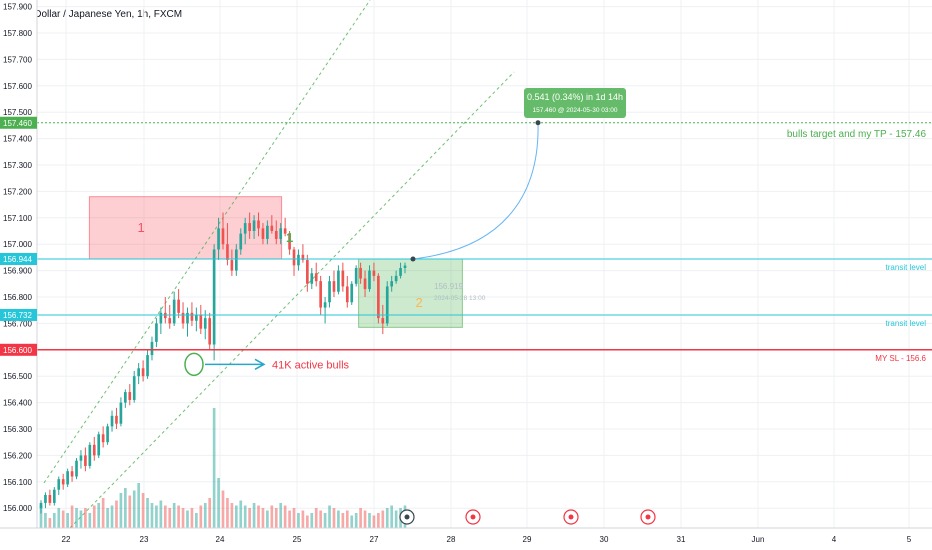 This screenshot has width=932, height=550. What do you see at coordinates (17, 244) in the screenshot?
I see `y-tick-label: 157.000` at bounding box center [17, 244].